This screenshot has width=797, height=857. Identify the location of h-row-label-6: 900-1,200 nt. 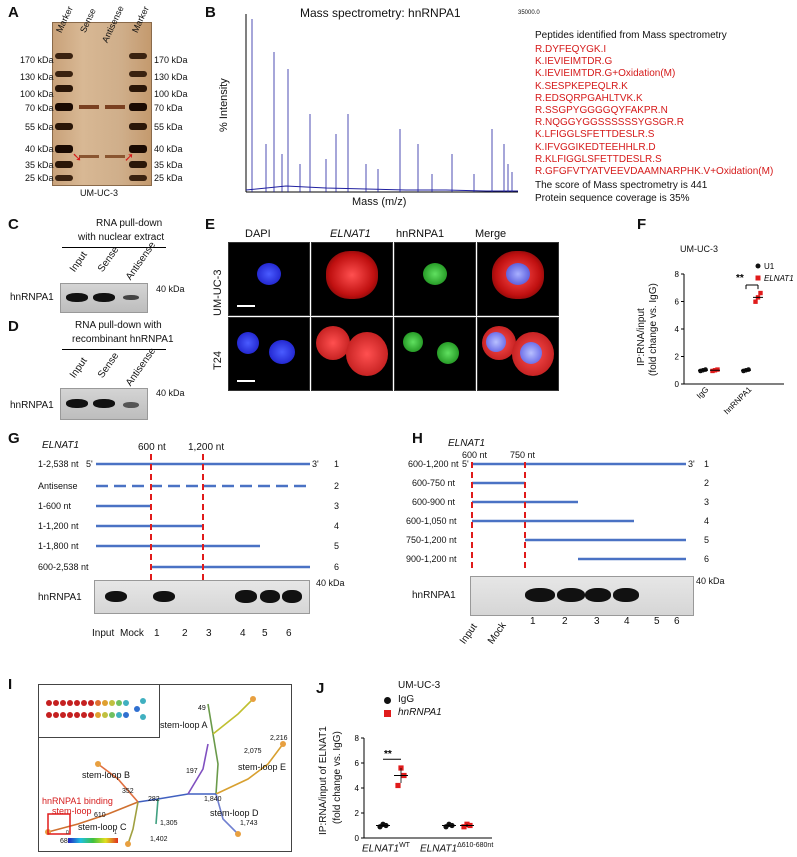
(431, 559).